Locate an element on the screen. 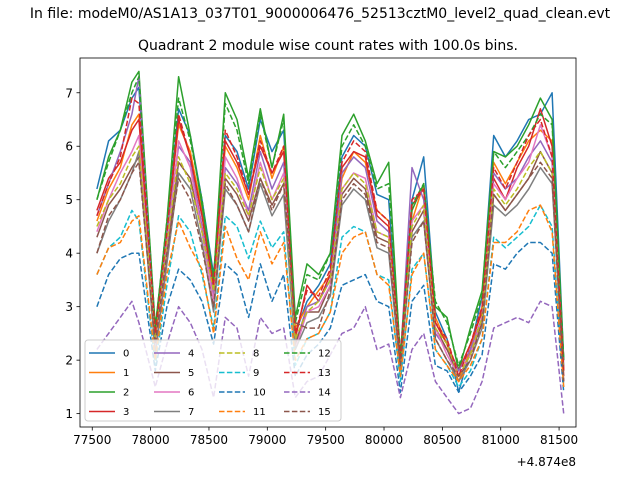 Image resolution: width=640 pixels, height=480 pixels. x-tick-label: 79000 is located at coordinates (267, 440).